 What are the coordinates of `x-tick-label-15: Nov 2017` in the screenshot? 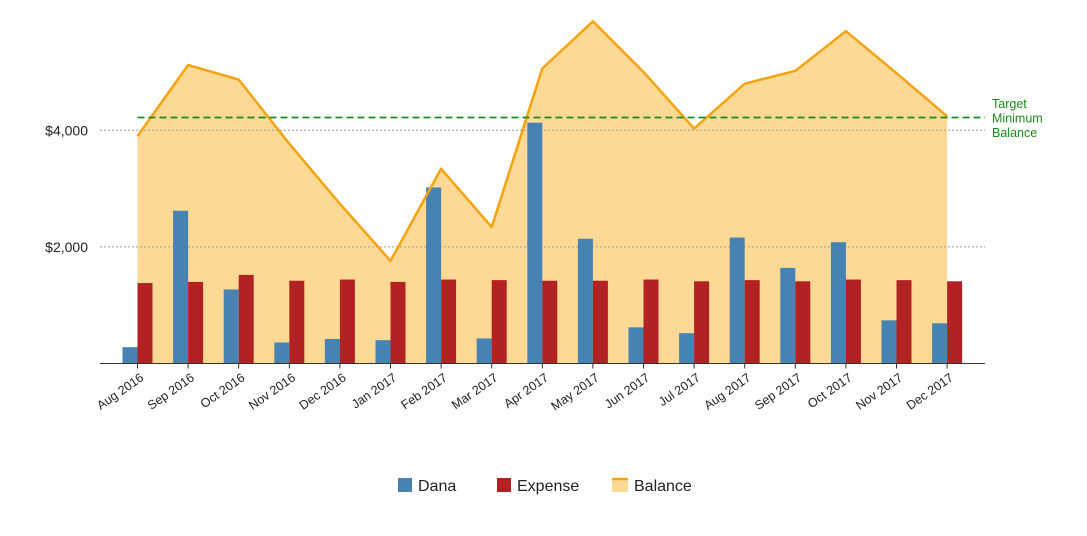 It's located at (879, 391).